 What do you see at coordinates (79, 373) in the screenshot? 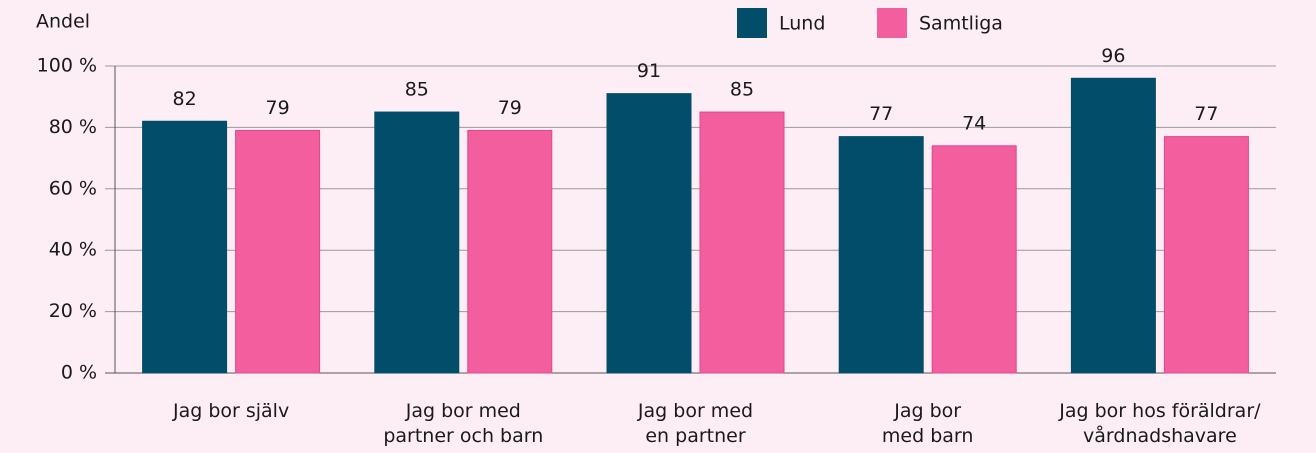
I see `y-tick-label: 0 %` at bounding box center [79, 373].